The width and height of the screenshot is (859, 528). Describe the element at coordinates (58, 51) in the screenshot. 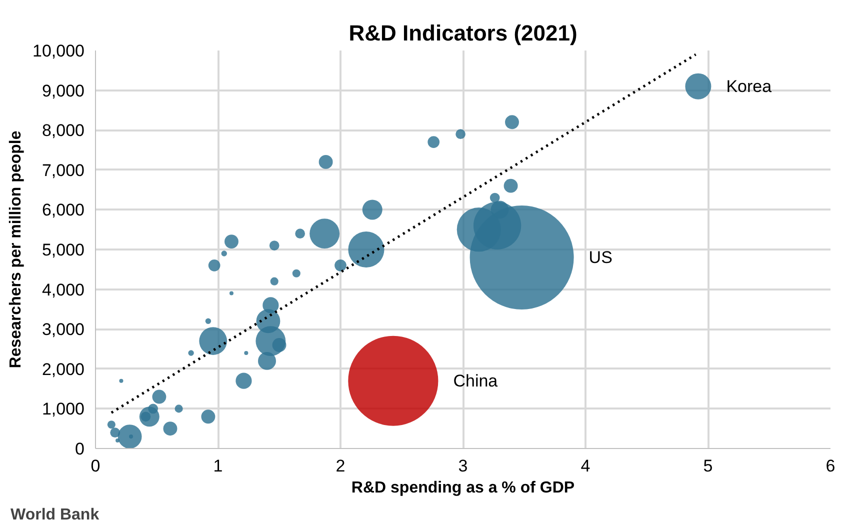

I see `y-tick-label: 10,000` at that location.